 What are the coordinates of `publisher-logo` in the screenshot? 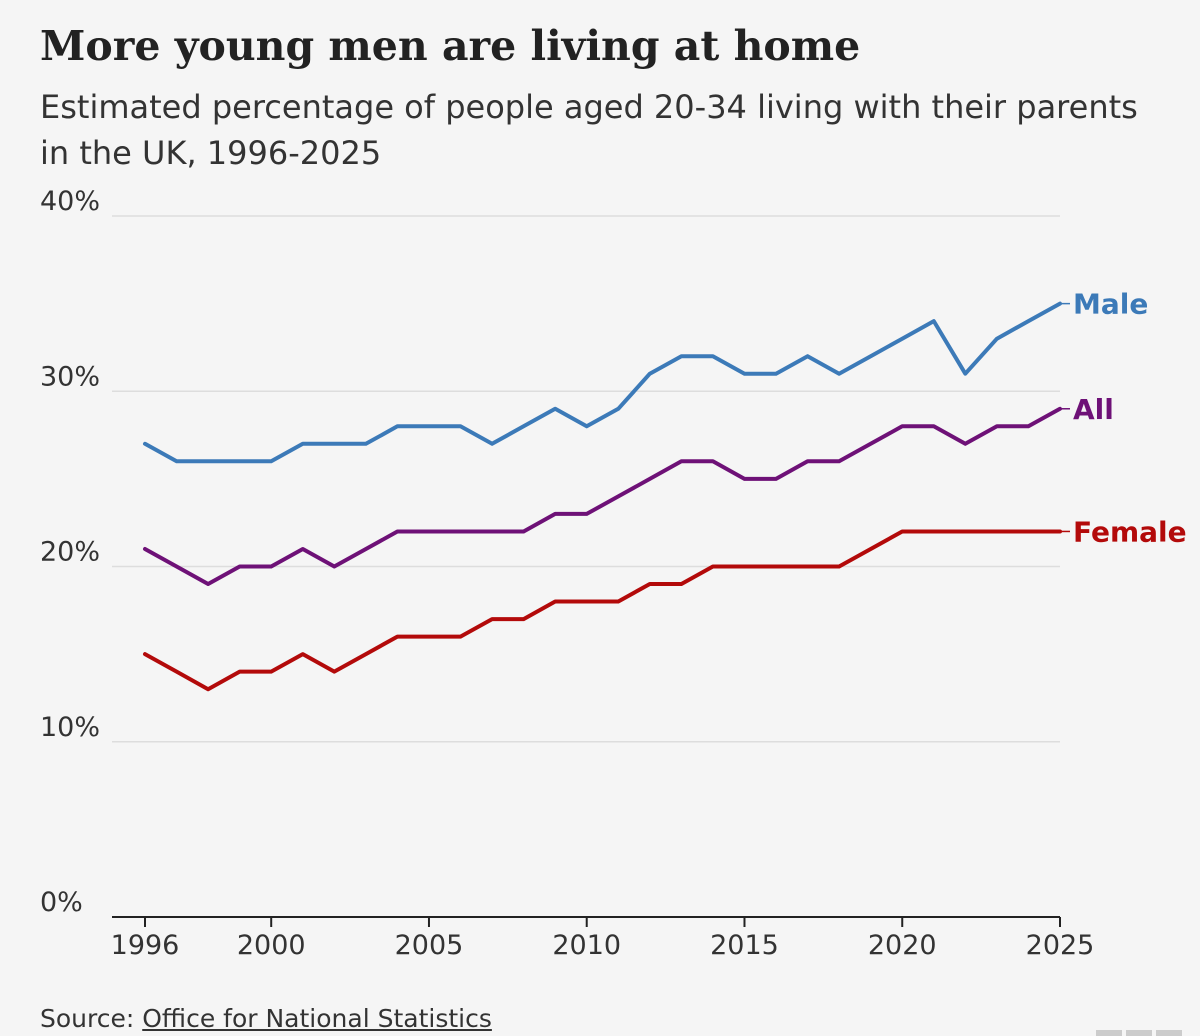 It's located at (1139, 1033).